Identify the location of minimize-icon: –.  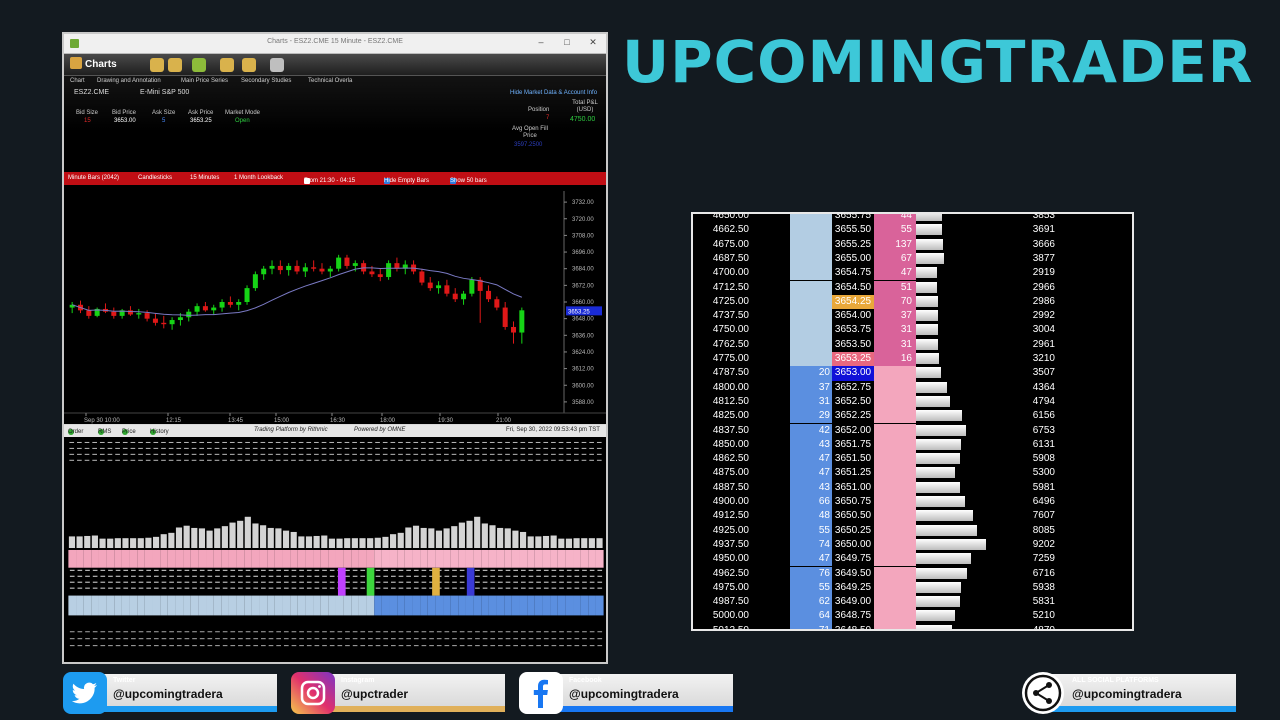
(541, 42).